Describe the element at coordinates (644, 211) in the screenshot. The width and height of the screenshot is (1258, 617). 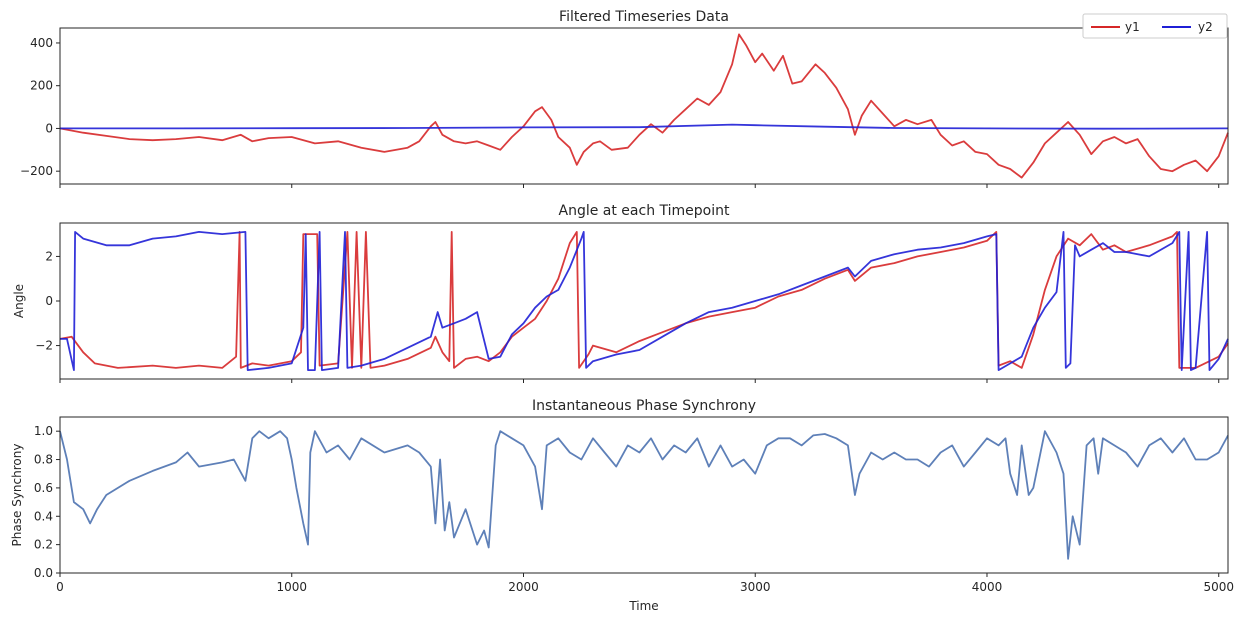
I see `panel-title: Angle at each Timepoint` at that location.